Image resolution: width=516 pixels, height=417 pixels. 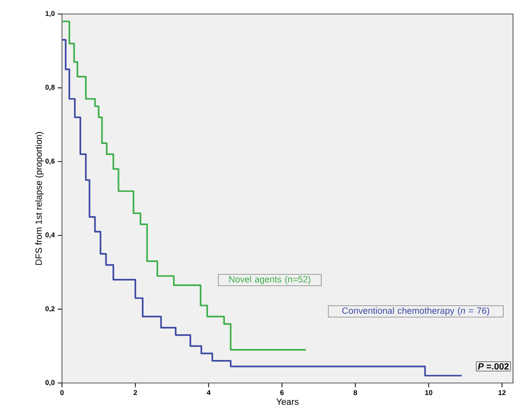 What do you see at coordinates (39, 198) in the screenshot?
I see `y-axis-title: DFS from 1st relapse (proportion)` at bounding box center [39, 198].